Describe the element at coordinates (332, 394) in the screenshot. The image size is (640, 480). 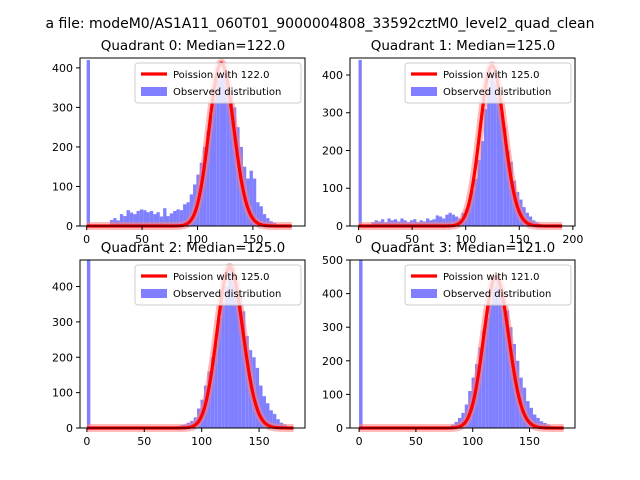
I see `y-tick-label-3-100: 100` at that location.